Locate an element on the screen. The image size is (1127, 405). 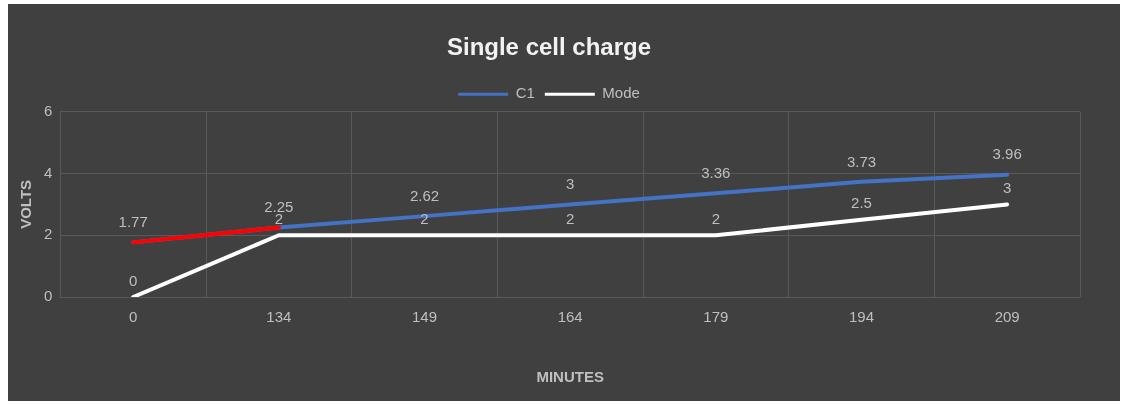
x-tick-label: 179 is located at coordinates (716, 317).